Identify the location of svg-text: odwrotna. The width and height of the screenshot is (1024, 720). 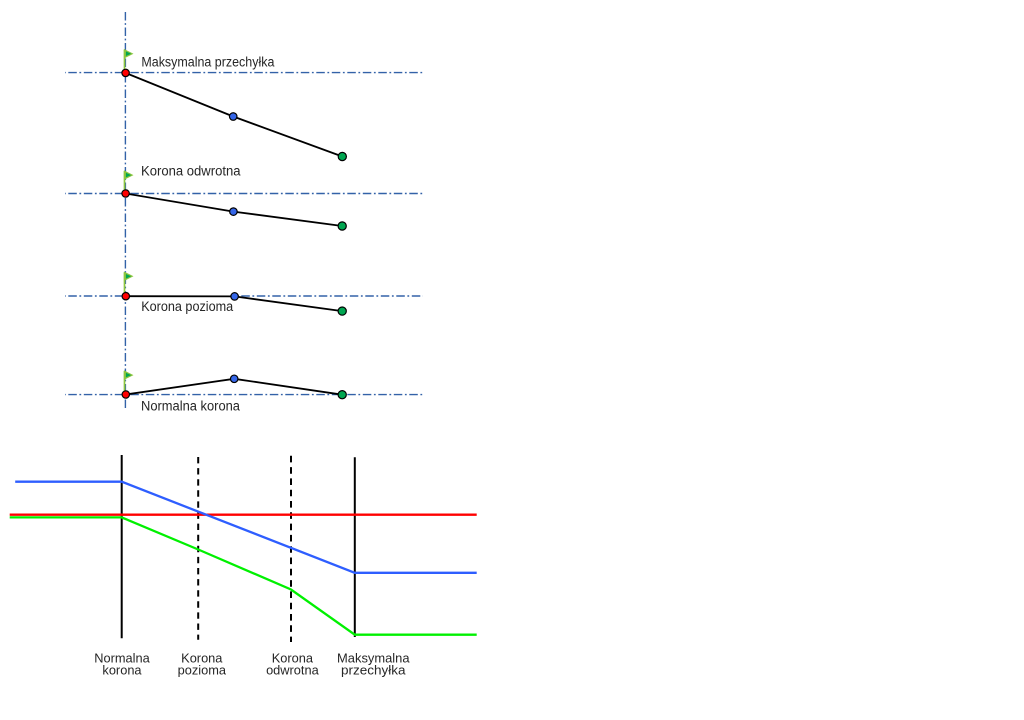
(293, 669).